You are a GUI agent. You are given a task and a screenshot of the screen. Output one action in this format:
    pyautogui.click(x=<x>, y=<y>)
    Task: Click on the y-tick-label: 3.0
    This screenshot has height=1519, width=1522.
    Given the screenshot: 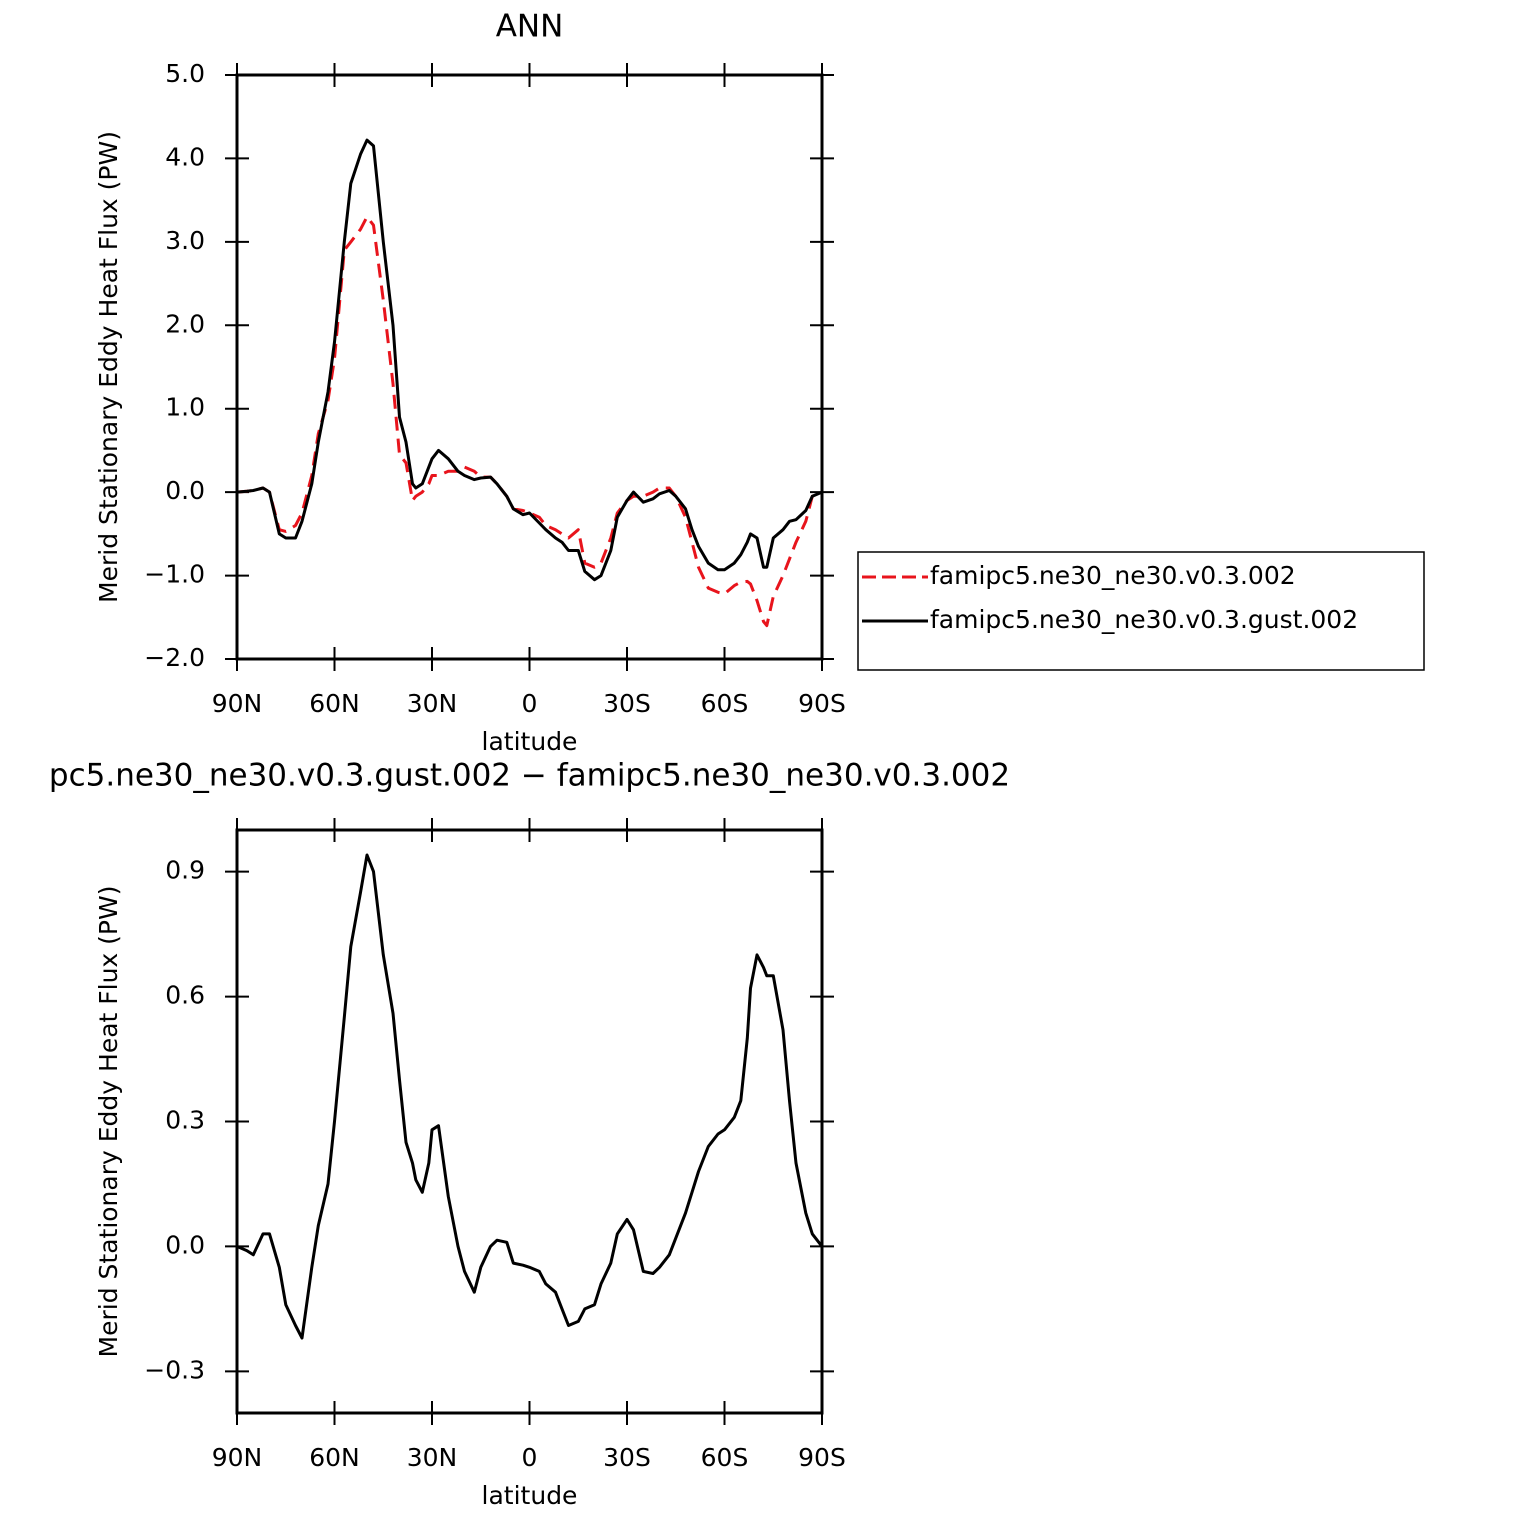 What is the action you would take?
    pyautogui.click(x=185, y=240)
    